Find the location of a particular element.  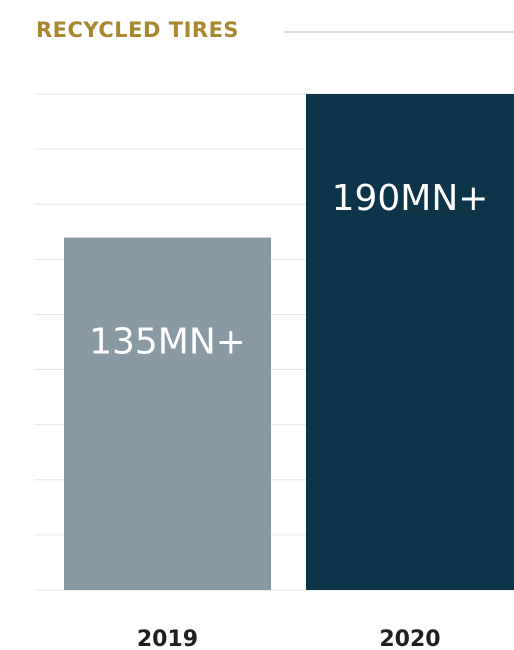

chart-title: RECYCLED TIRES is located at coordinates (138, 30).